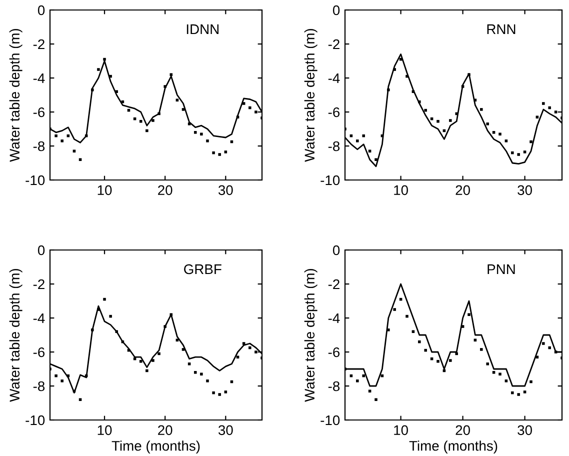 This screenshot has height=456, width=569. I want to click on text: IDNN, so click(202, 29).